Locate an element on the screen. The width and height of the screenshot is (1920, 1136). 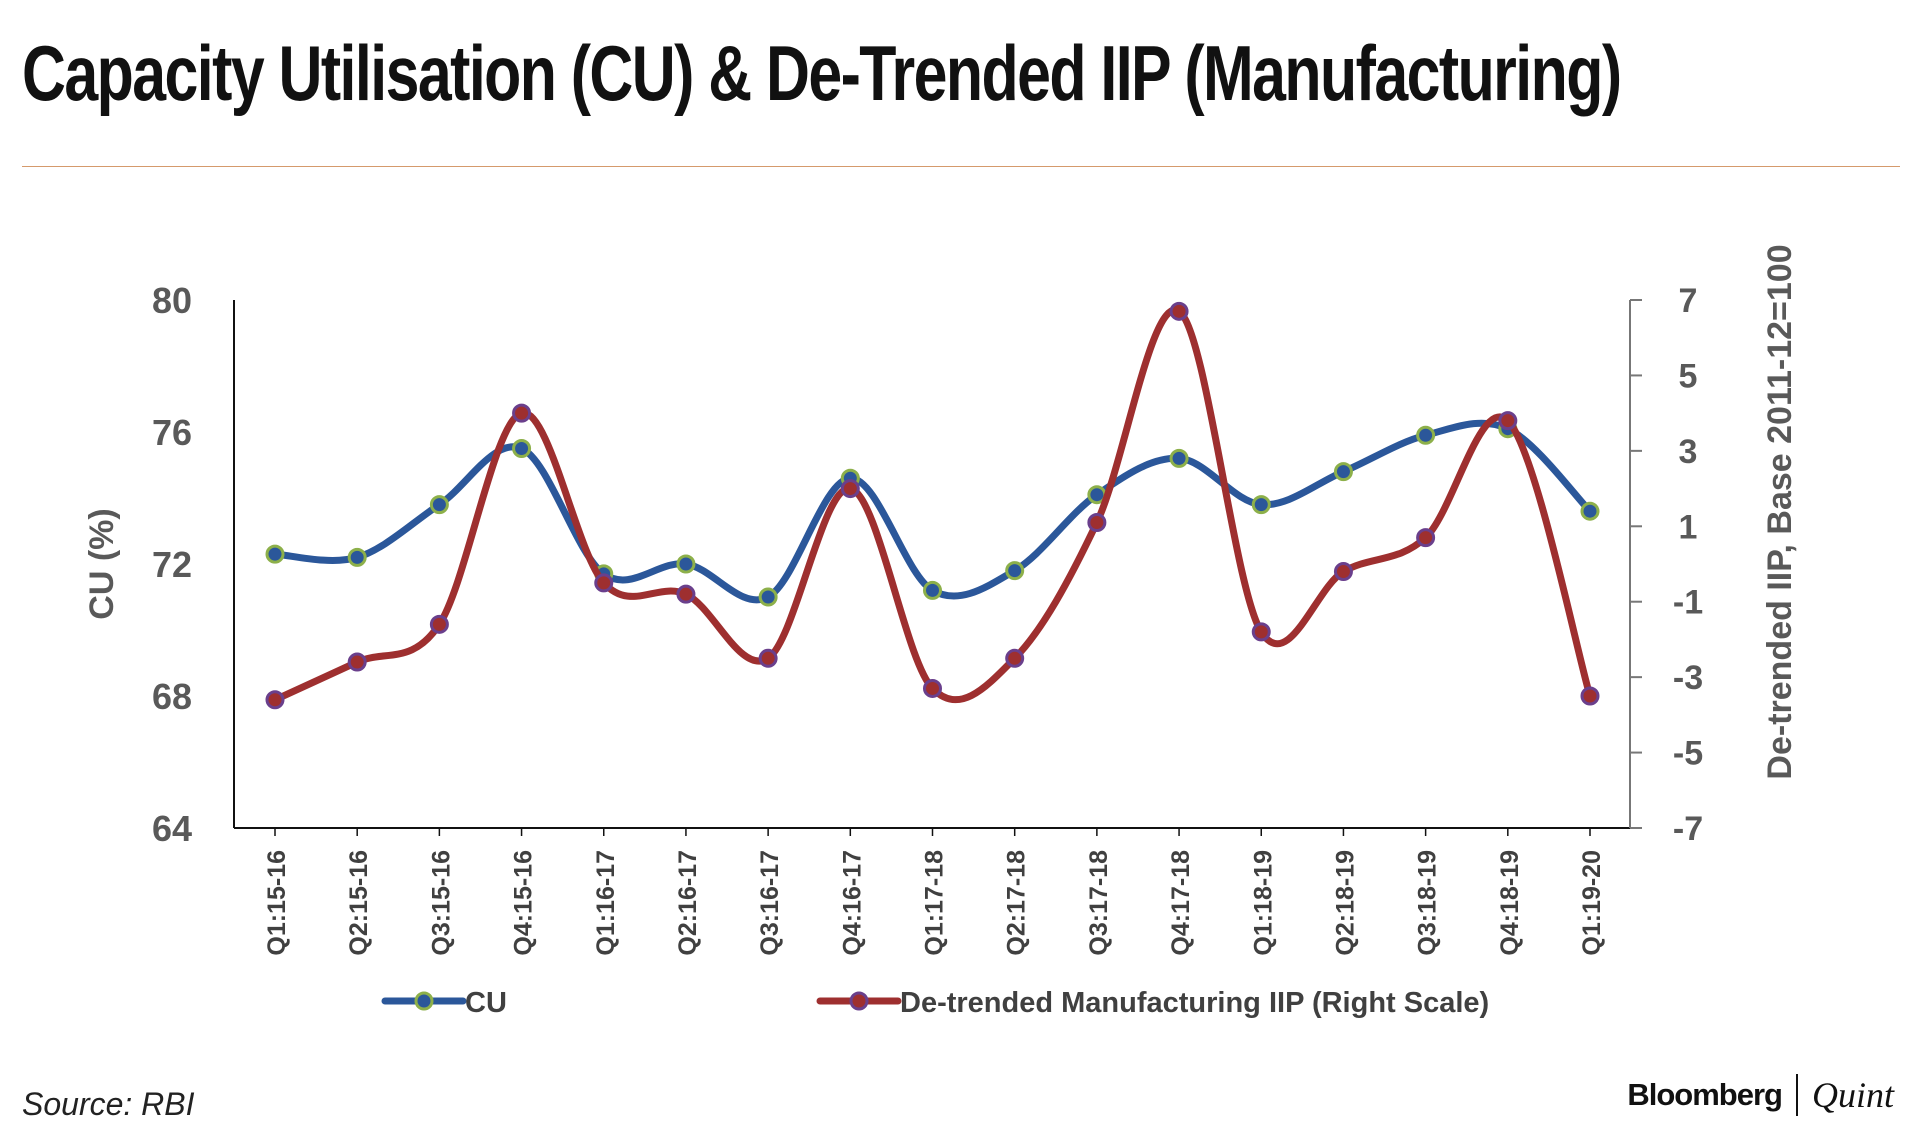
left-axis-title: CU (%) is located at coordinates (102, 563).